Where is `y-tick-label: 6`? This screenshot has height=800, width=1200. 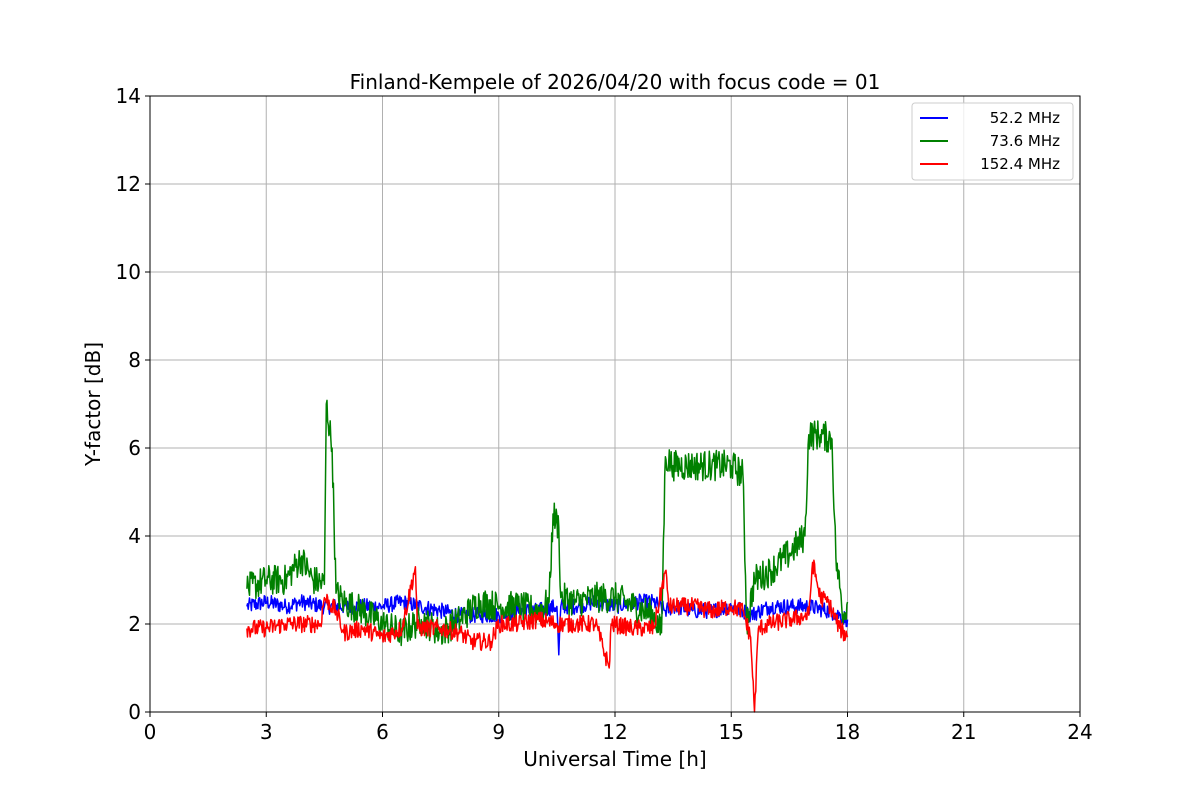
y-tick-label: 6 is located at coordinates (134, 448).